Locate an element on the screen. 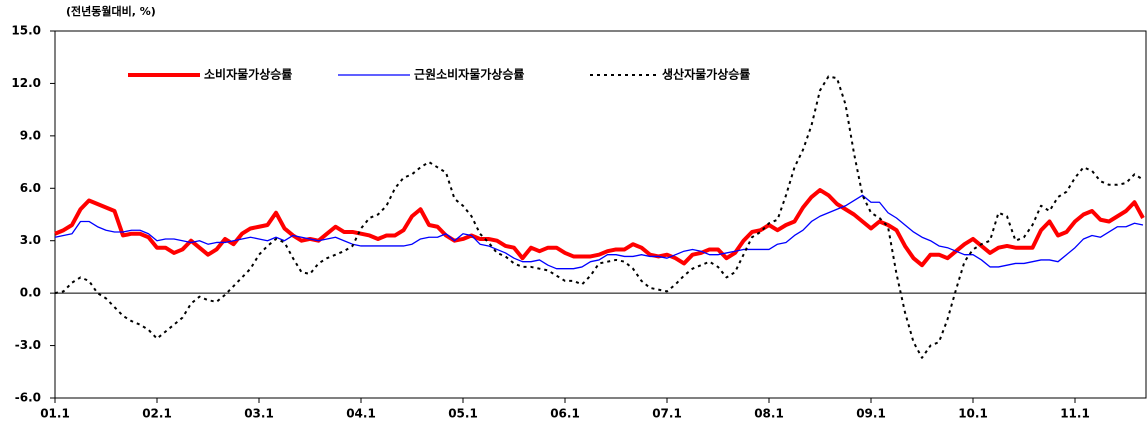 This screenshot has height=430, width=1147. legend-label: 소비자물가상승률 is located at coordinates (248, 74).